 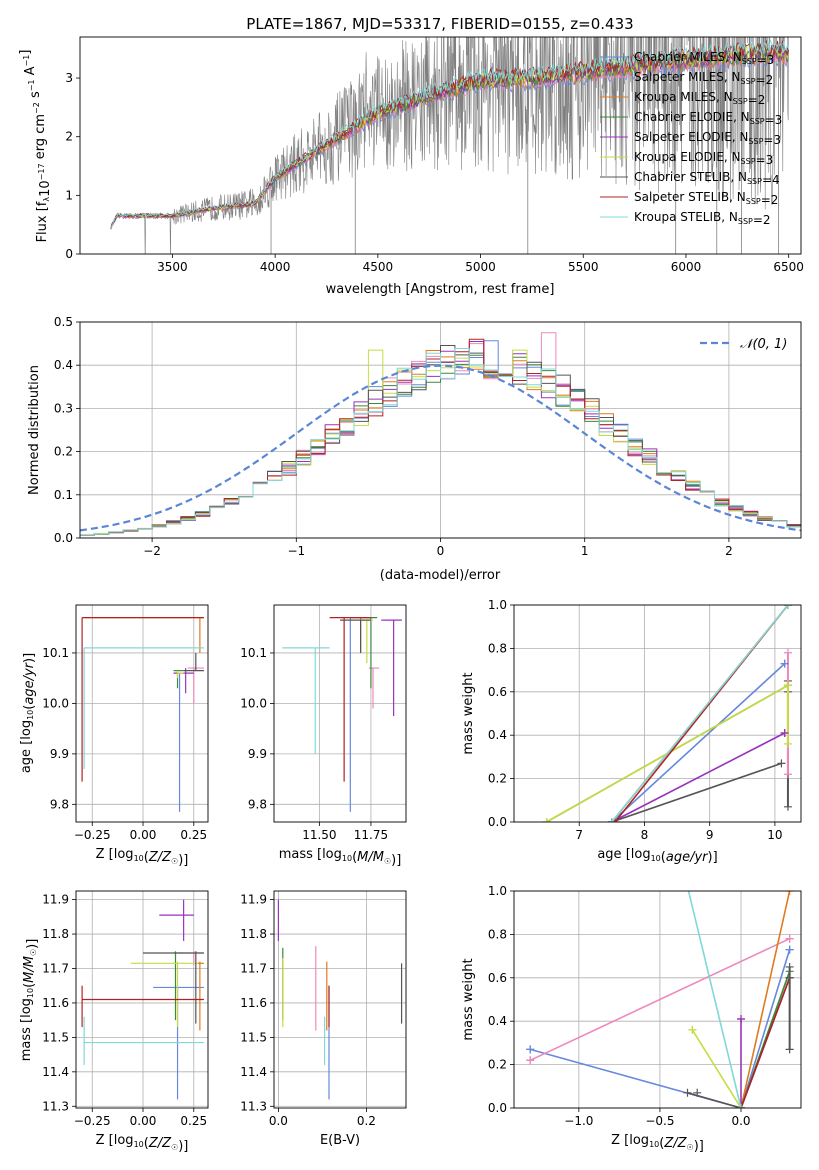 What do you see at coordinates (497, 822) in the screenshot?
I see `y-tick-label: 0.0` at bounding box center [497, 822].